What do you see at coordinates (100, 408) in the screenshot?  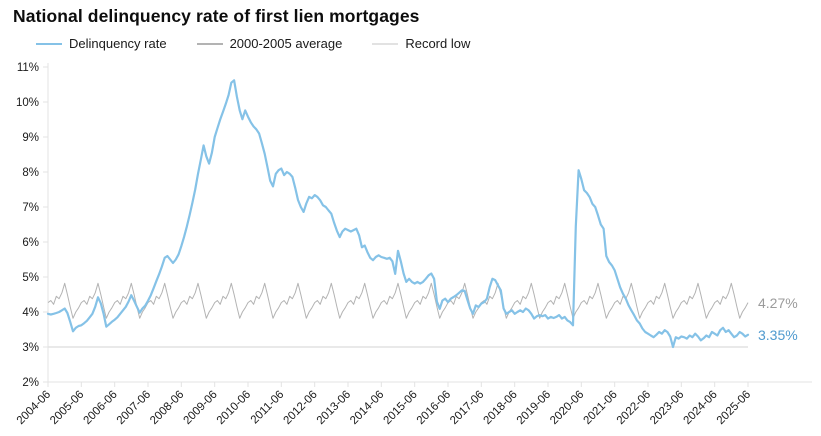 I see `x-tick-label: 2006-06` at bounding box center [100, 408].